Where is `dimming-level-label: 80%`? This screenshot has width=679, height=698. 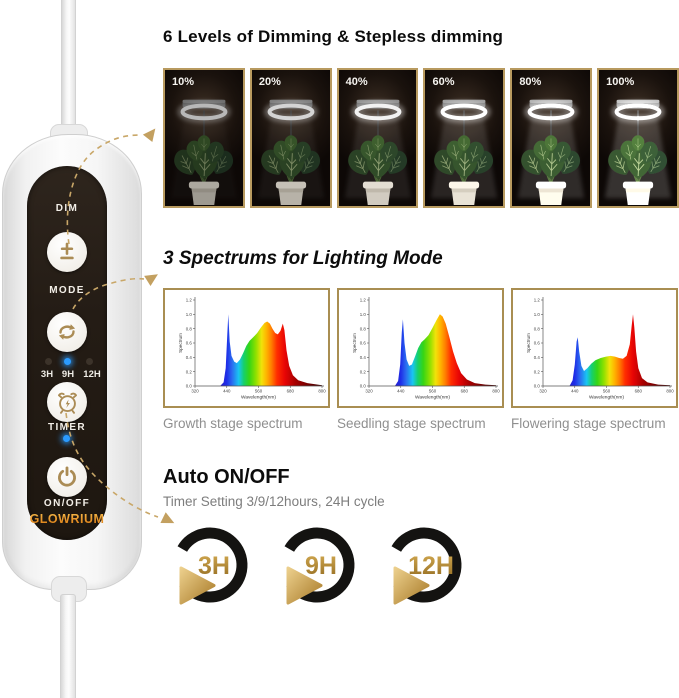 dimming-level-label: 80% is located at coordinates (530, 82).